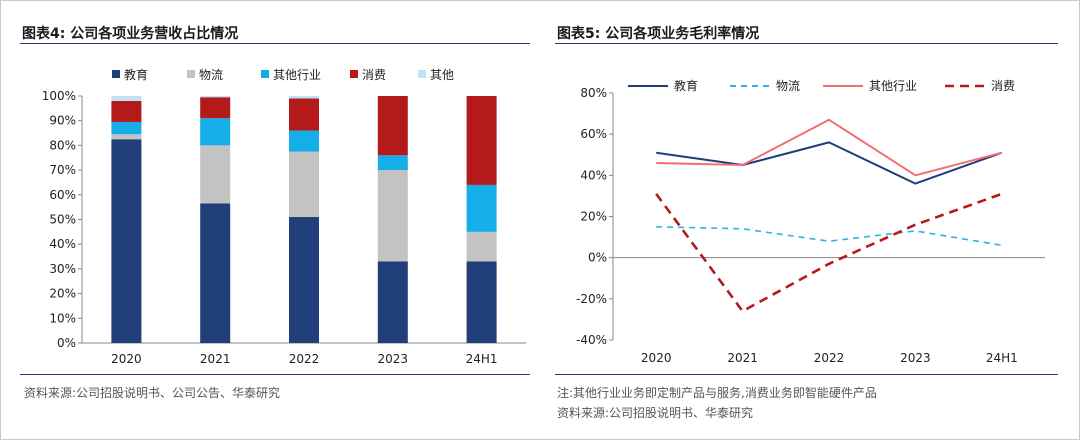 The image size is (1080, 440). What do you see at coordinates (275, 43) in the screenshot?
I see `left-title-rule` at bounding box center [275, 43].